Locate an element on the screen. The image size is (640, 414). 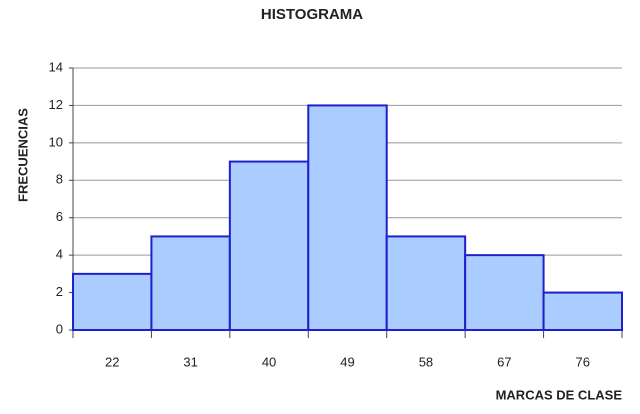
y-tick-label: 6 is located at coordinates (59, 216).